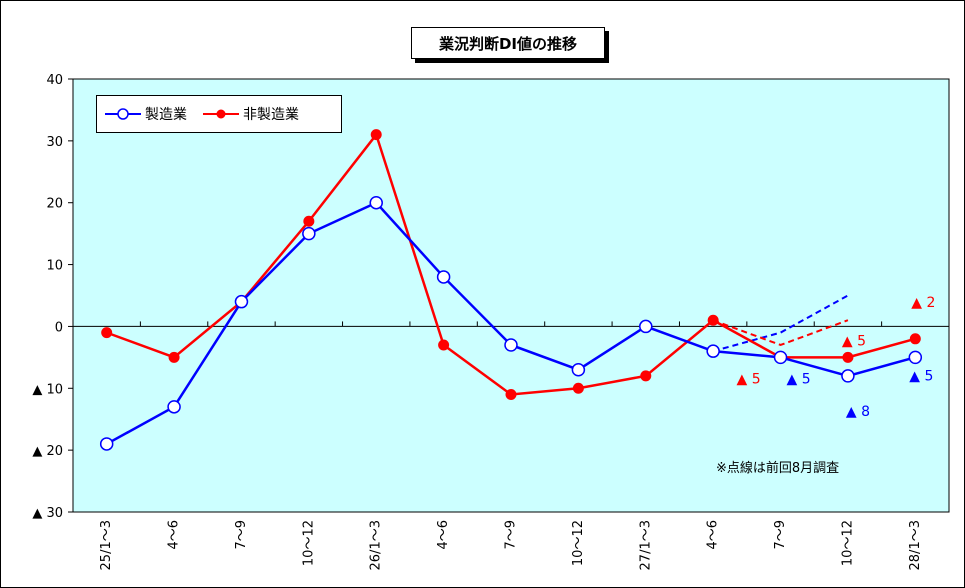 This screenshot has height=588, width=965. What do you see at coordinates (47, 513) in the screenshot?
I see `y-tick-label: ▲ 30` at bounding box center [47, 513].